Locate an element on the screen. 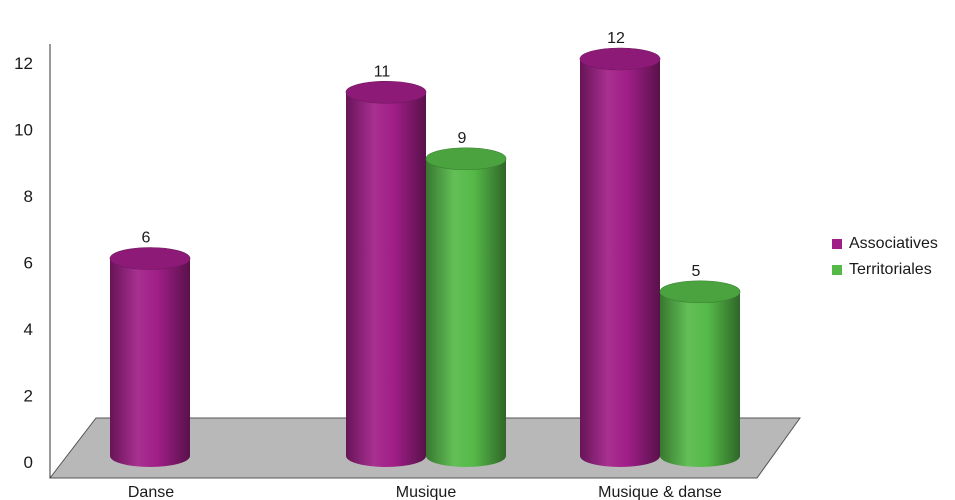  x-tick-label: Danse is located at coordinates (151, 492).